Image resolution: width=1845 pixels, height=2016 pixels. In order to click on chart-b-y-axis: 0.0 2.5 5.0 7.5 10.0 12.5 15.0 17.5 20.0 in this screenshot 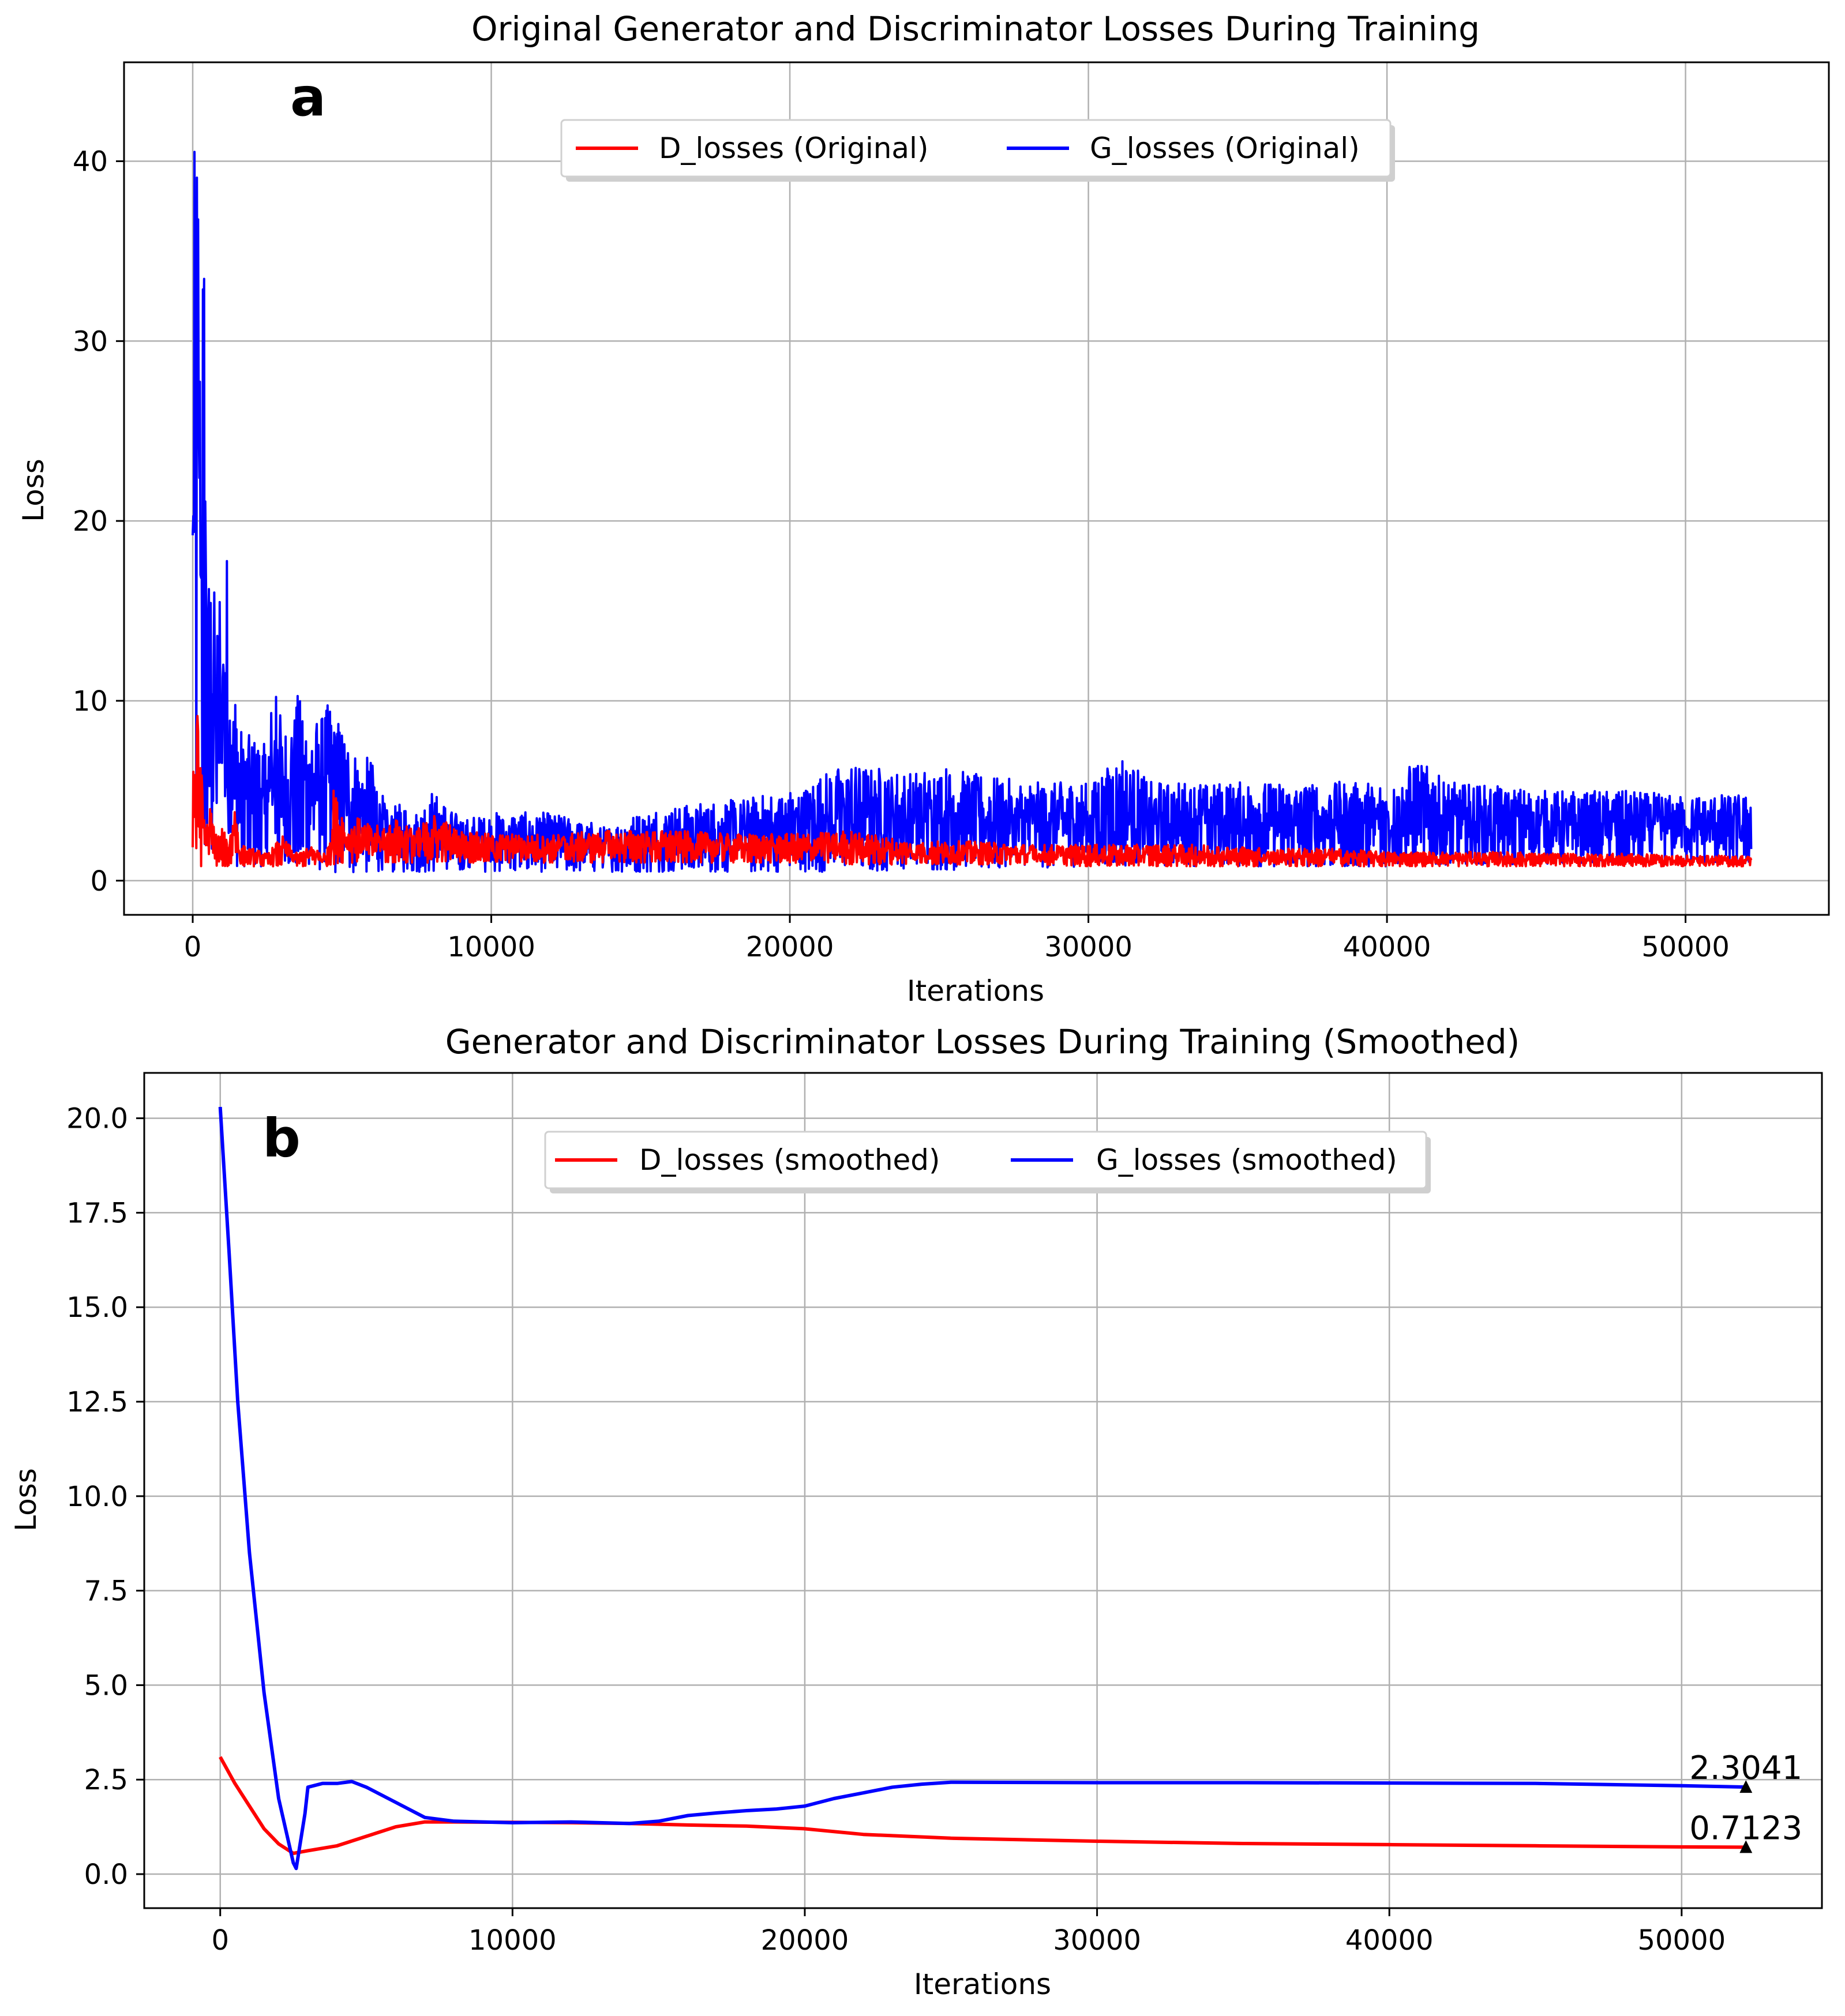, I will do `click(105, 1497)`.